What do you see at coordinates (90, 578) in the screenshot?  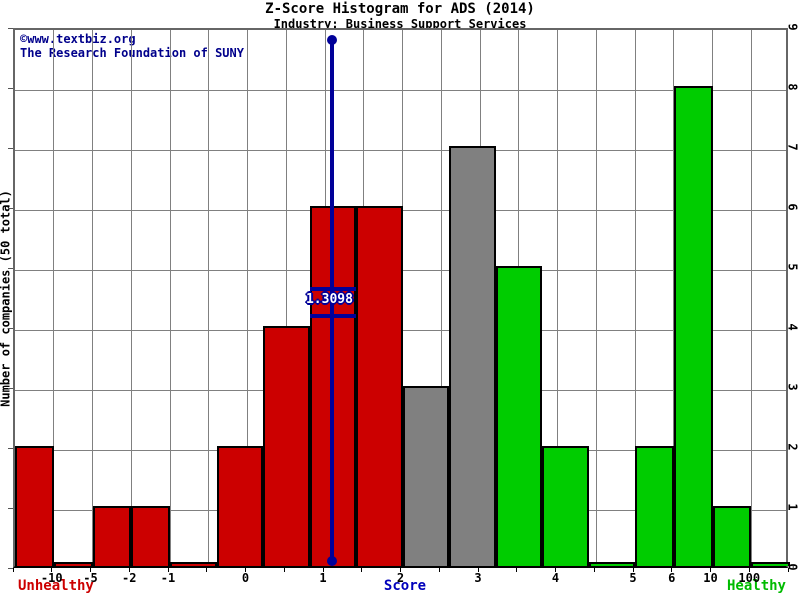 I see `x-tick-label: -5` at bounding box center [90, 578].